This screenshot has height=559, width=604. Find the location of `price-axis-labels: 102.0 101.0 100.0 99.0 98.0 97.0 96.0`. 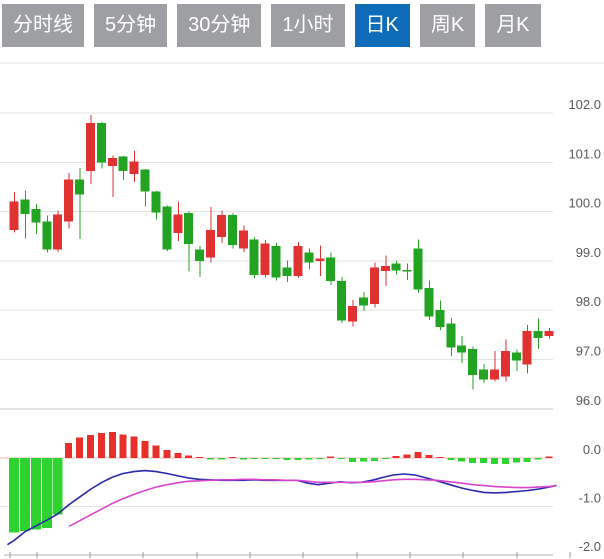

price-axis-labels: 102.0 101.0 100.0 99.0 98.0 97.0 96.0 is located at coordinates (584, 252).